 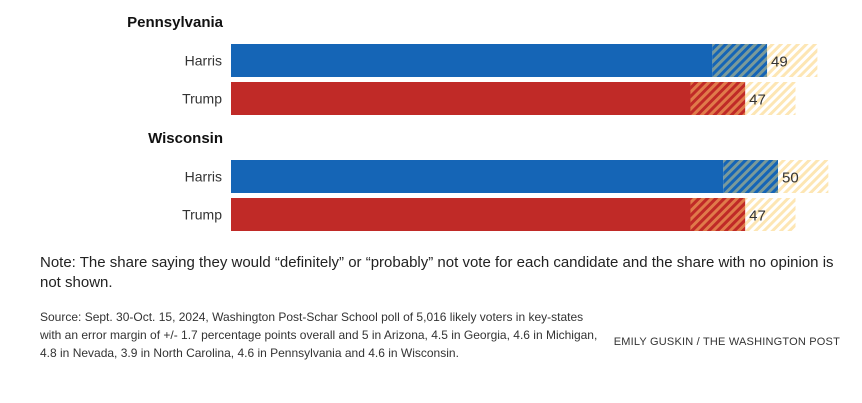 What do you see at coordinates (185, 138) in the screenshot?
I see `group-title: Wisconsin` at bounding box center [185, 138].